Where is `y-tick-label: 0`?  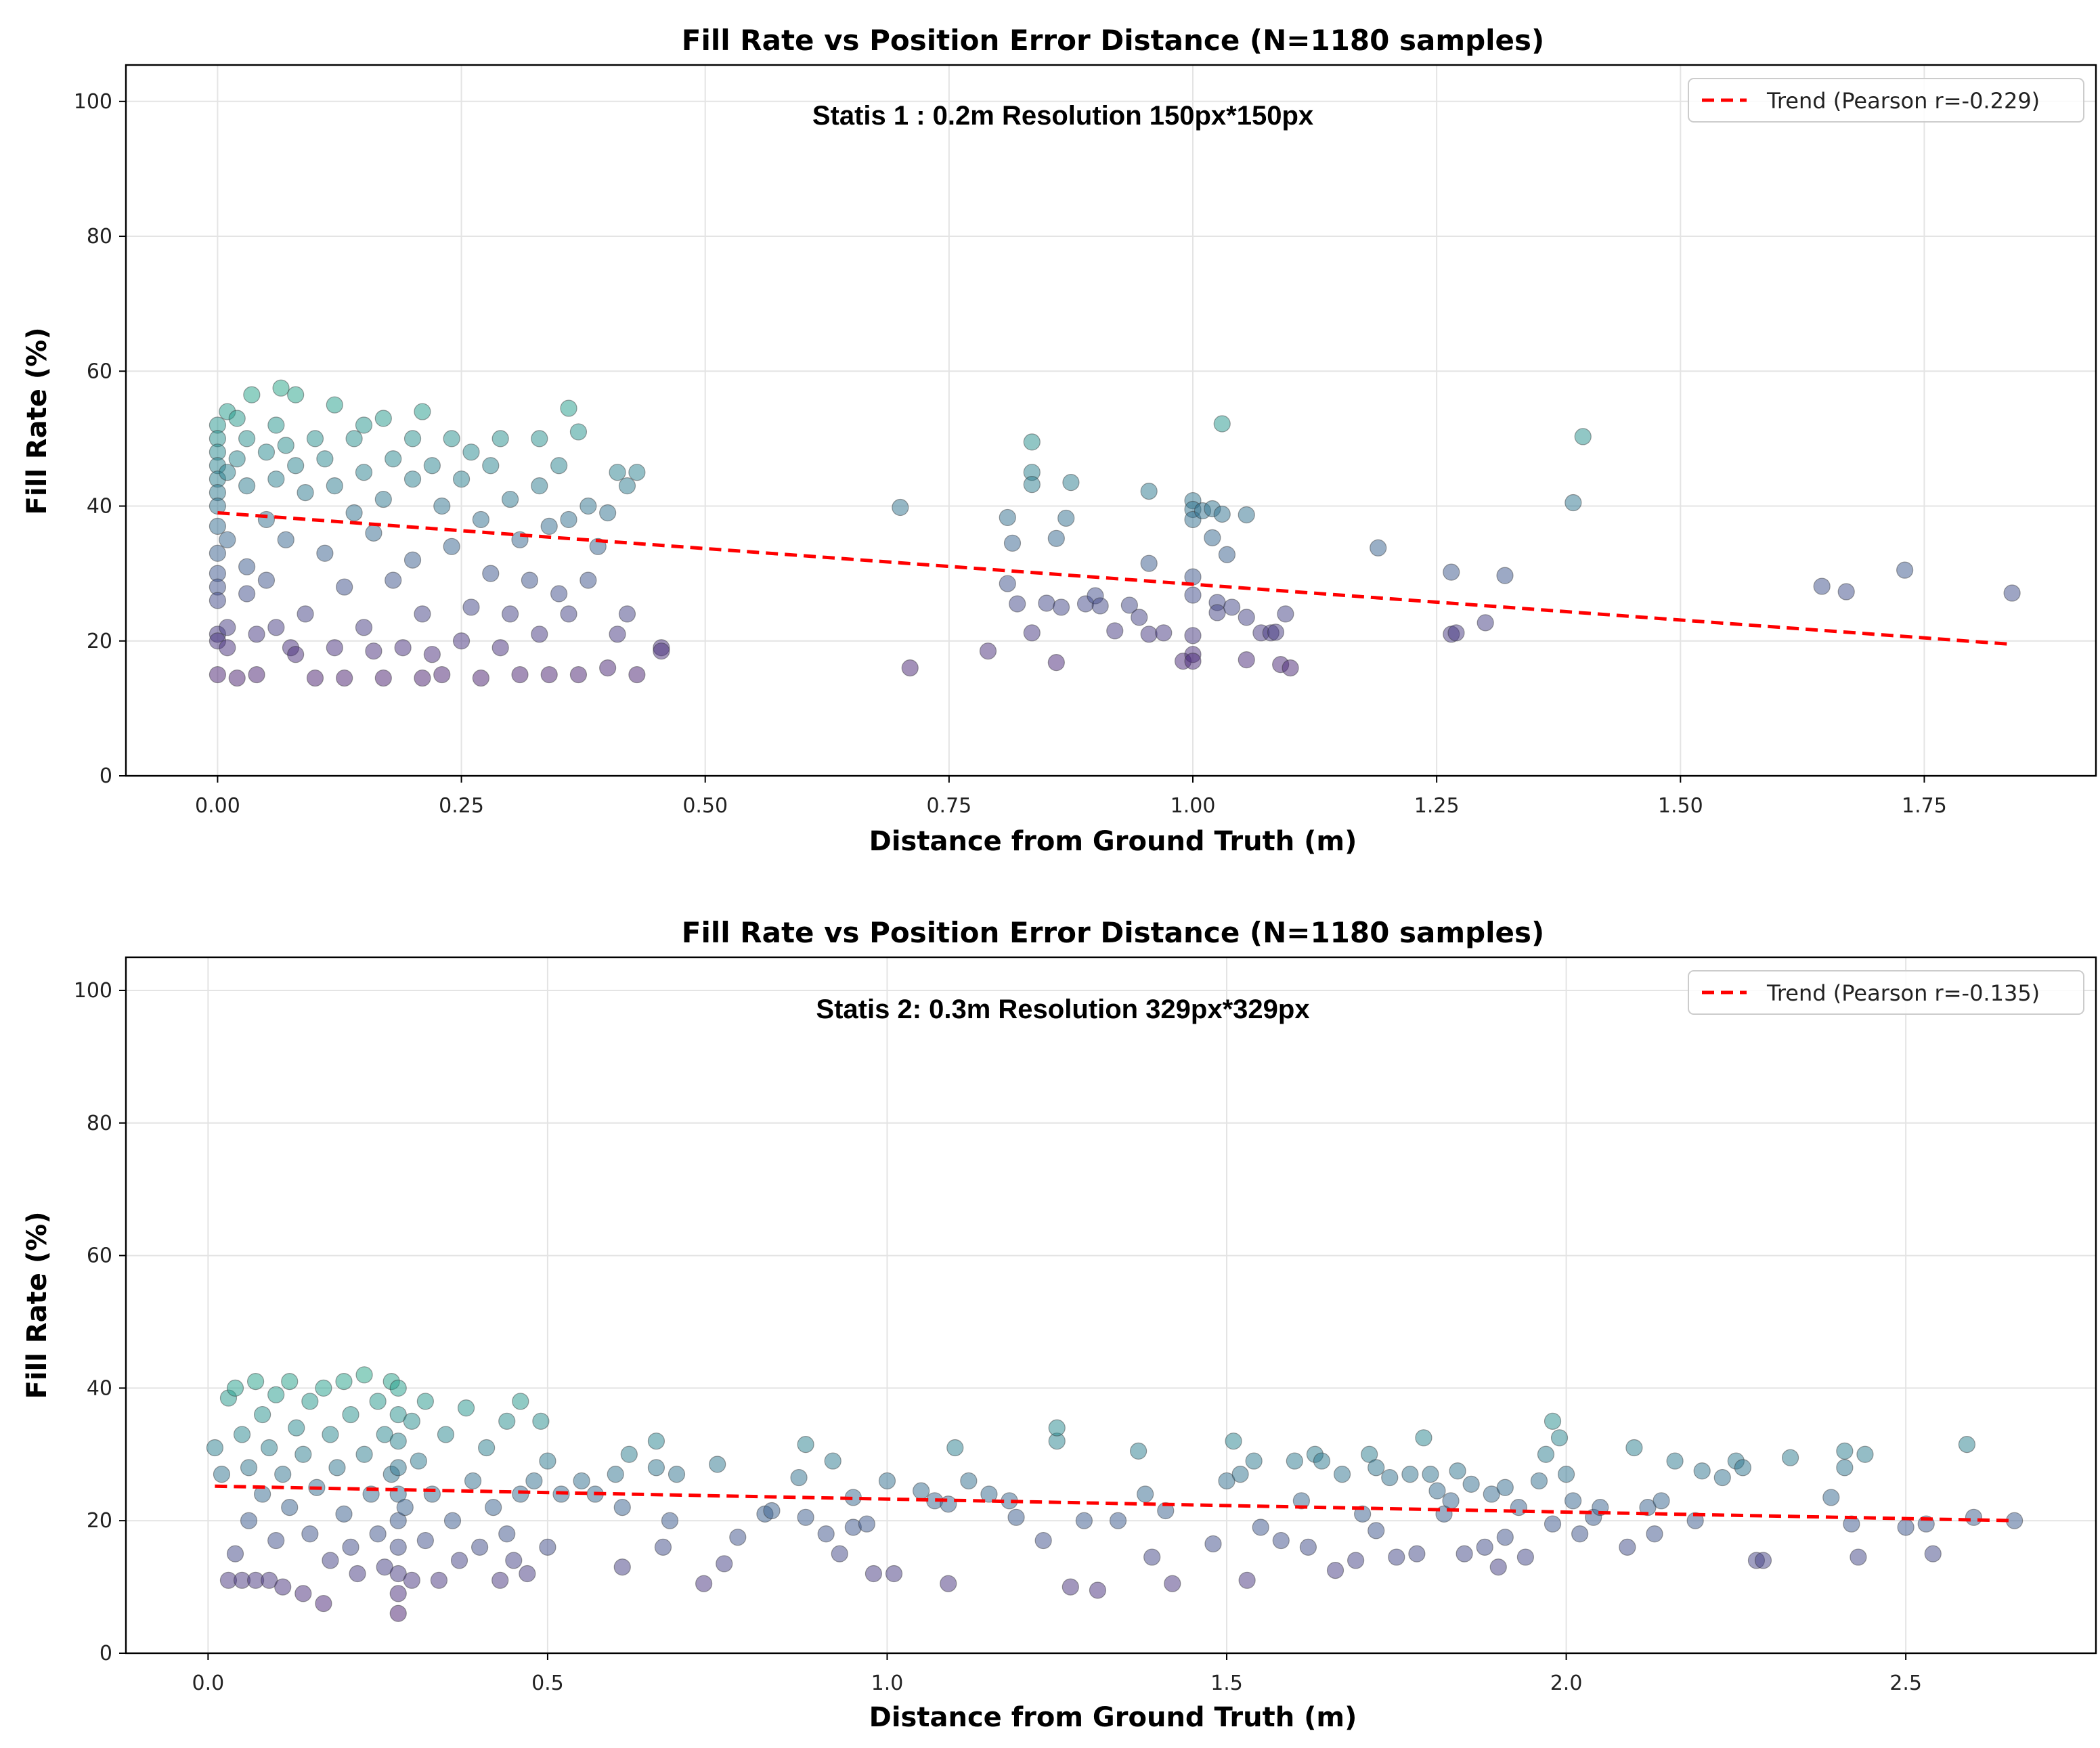
y-tick-label: 0 is located at coordinates (106, 776).